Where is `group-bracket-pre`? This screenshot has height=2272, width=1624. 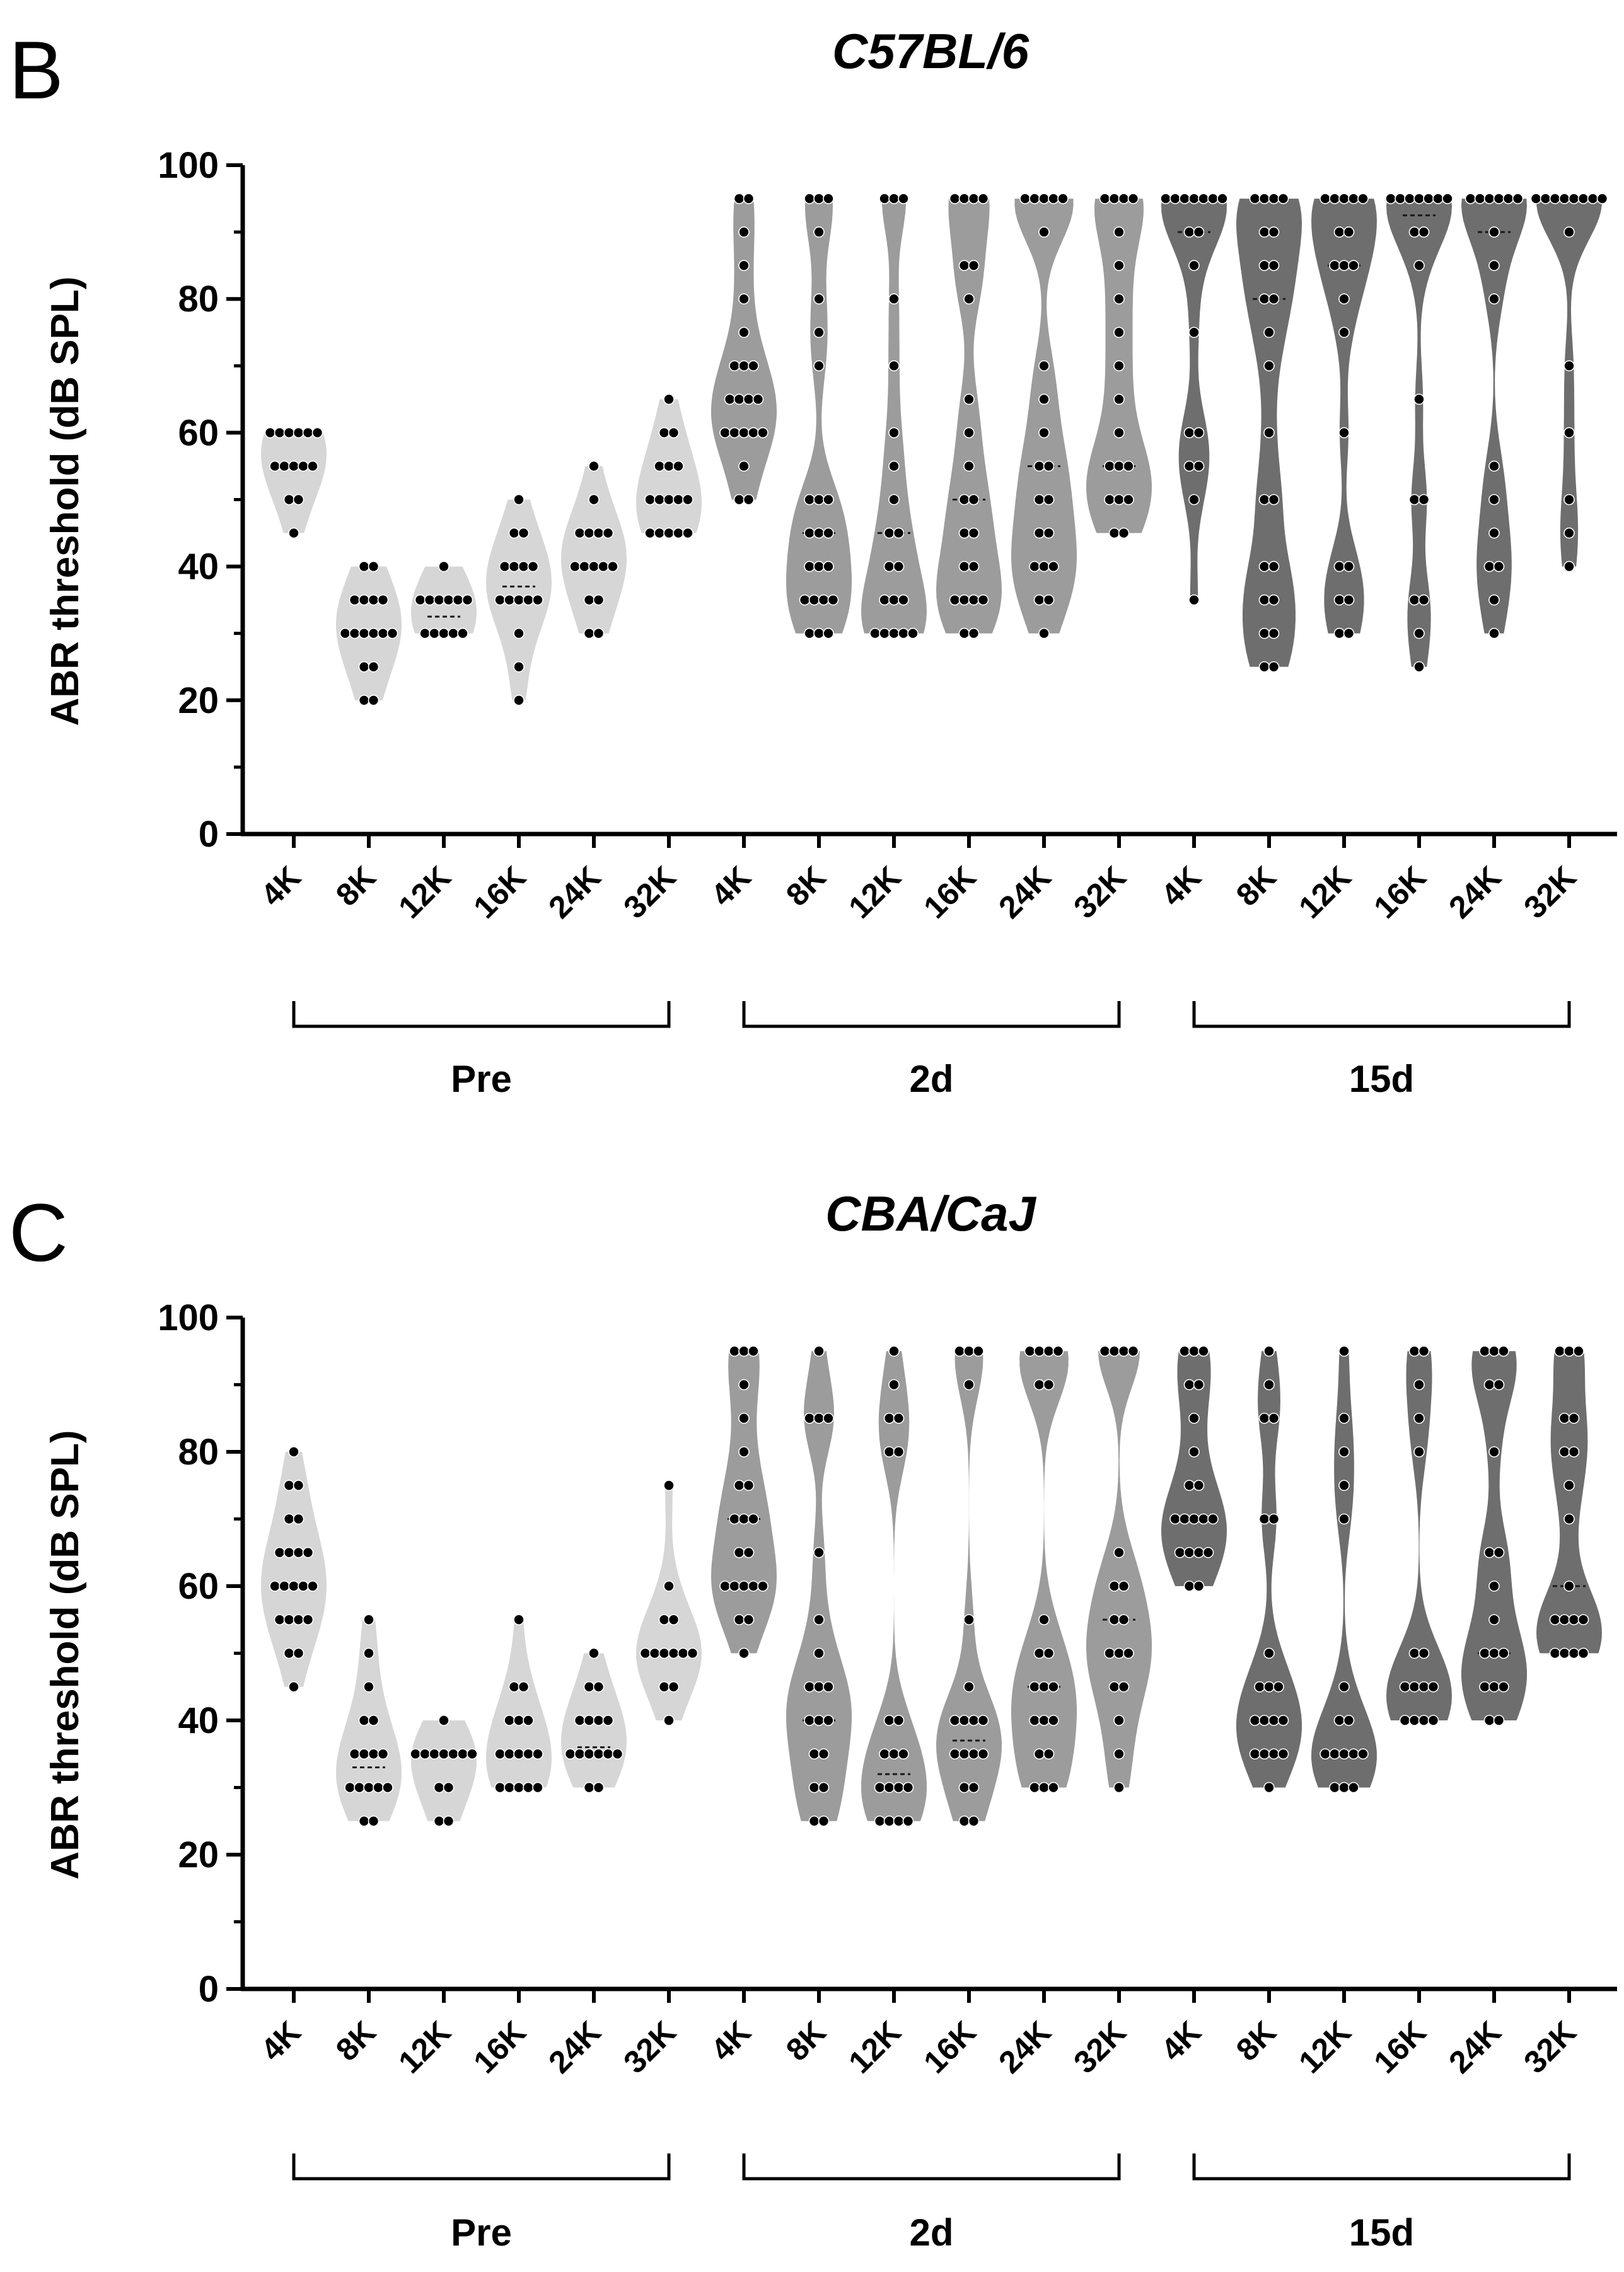
group-bracket-pre is located at coordinates (482, 2167).